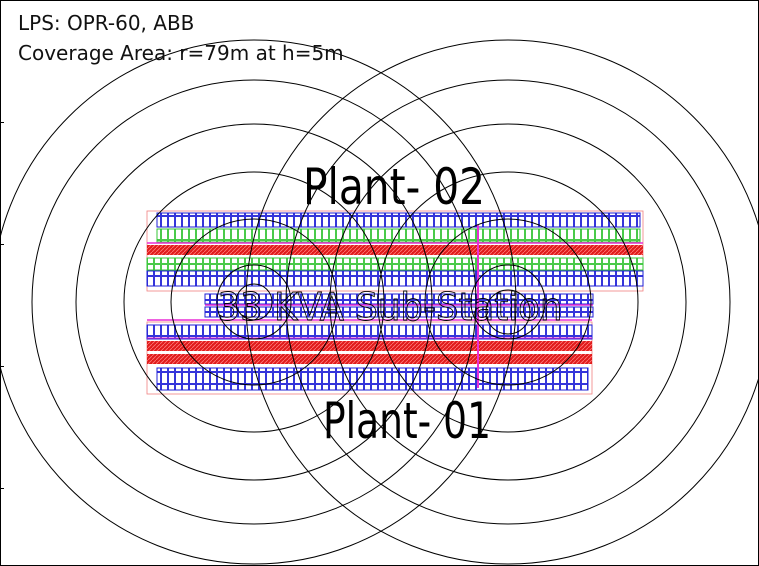 The height and width of the screenshot is (566, 759). I want to click on coverage-area-caption: Coverage Area: r=79m at h=5m, so click(181, 53).